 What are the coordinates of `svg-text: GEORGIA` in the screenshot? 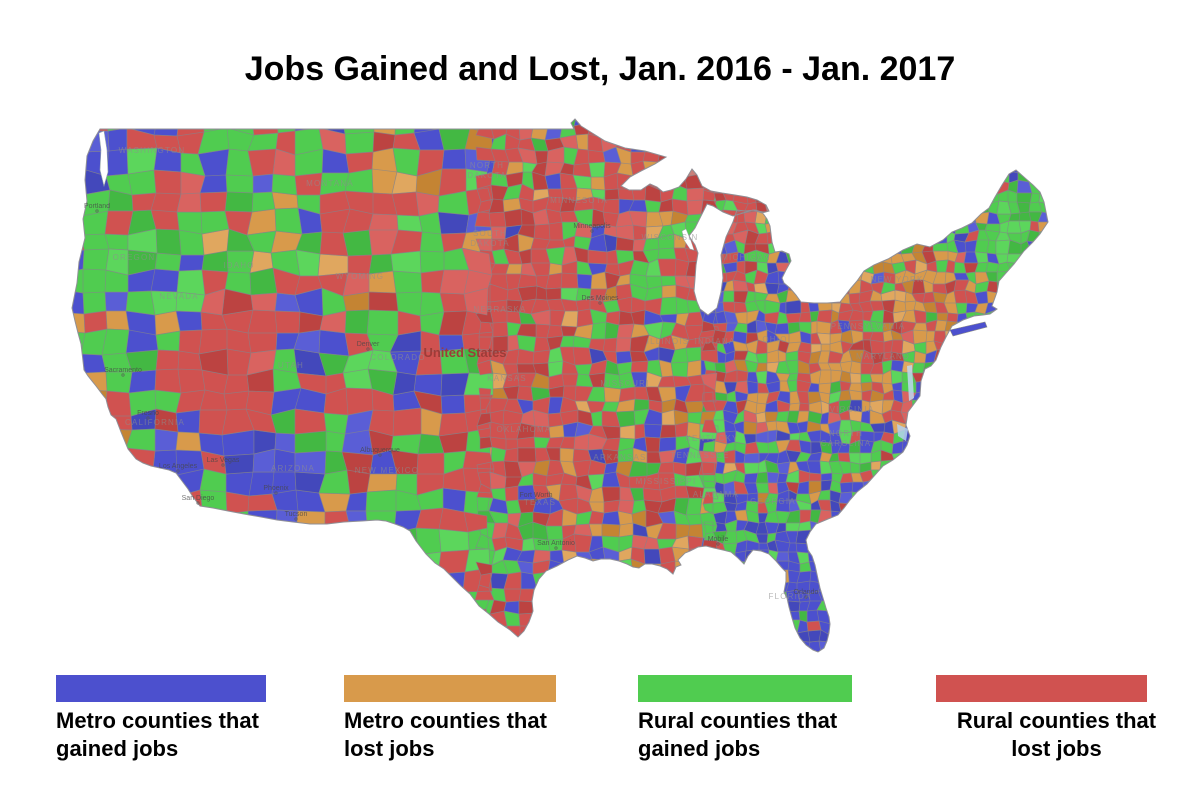 It's located at (773, 501).